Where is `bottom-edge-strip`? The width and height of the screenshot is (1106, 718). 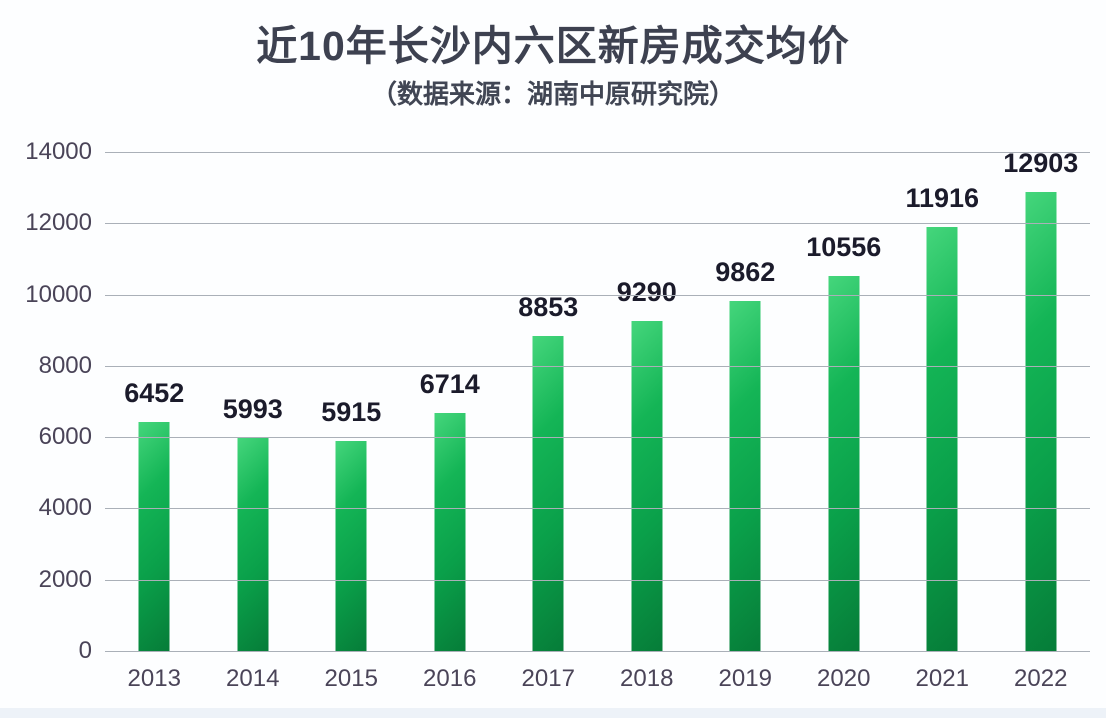 bottom-edge-strip is located at coordinates (553, 713).